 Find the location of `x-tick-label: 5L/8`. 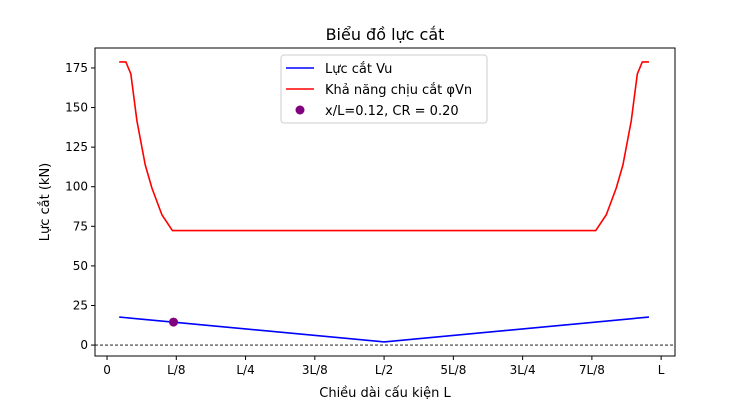

x-tick-label: 5L/8 is located at coordinates (453, 370).